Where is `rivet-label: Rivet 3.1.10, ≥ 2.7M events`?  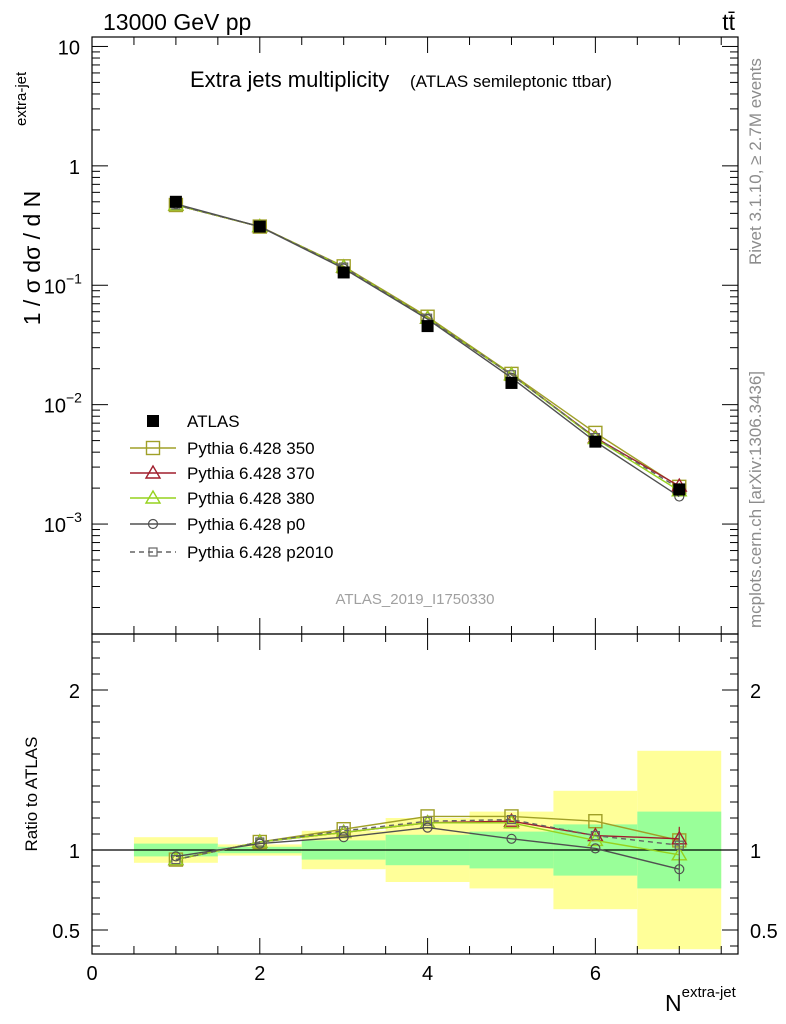
rivet-label: Rivet 3.1.10, ≥ 2.7M events is located at coordinates (755, 161).